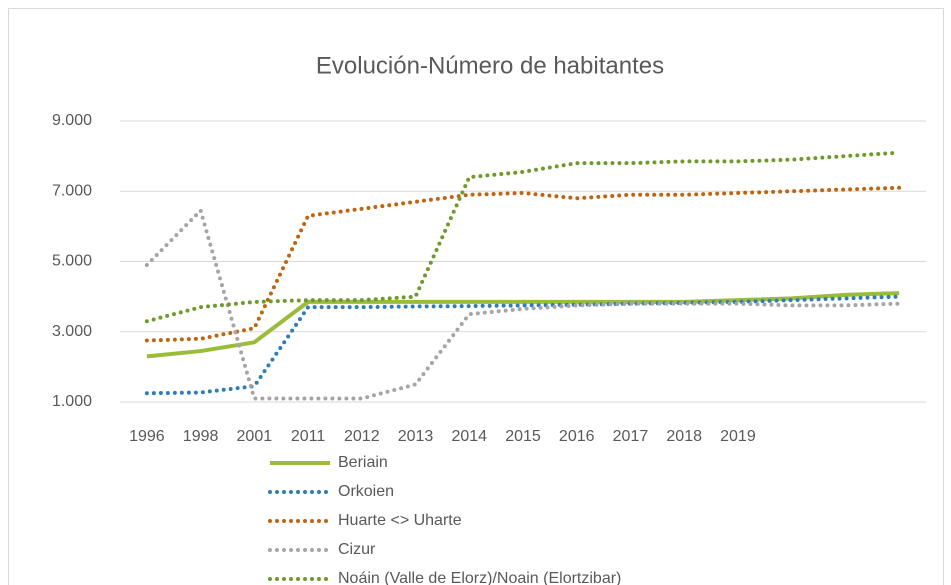 Image resolution: width=951 pixels, height=585 pixels. I want to click on y-tick-label: 1.000, so click(72, 401).